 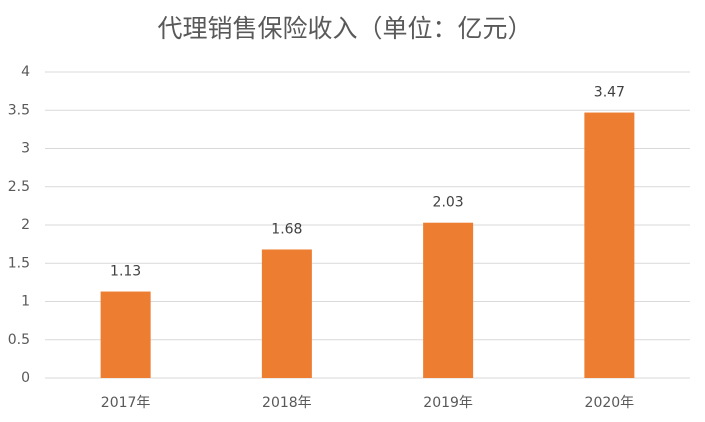 I want to click on y-tick-label: 3, so click(x=25, y=149).